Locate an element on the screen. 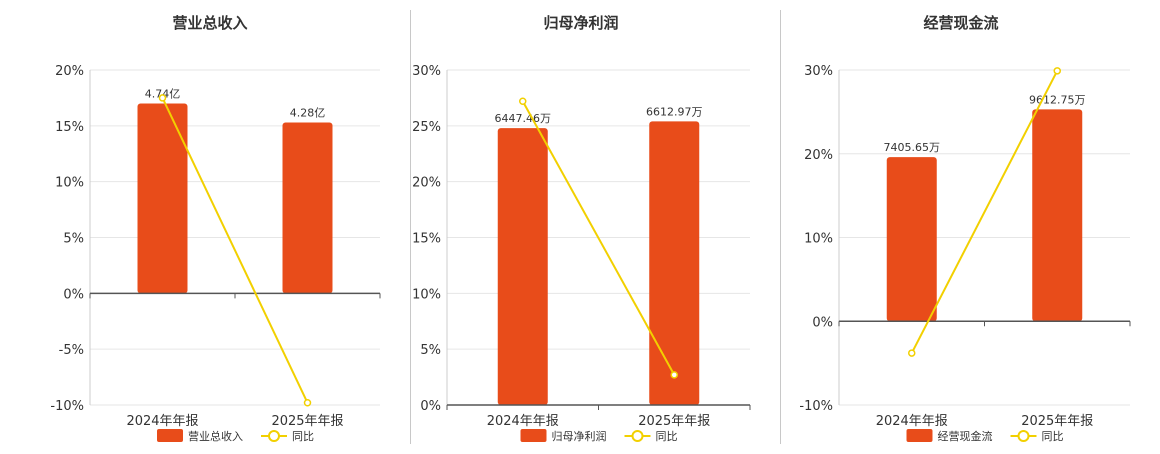 The width and height of the screenshot is (1160, 454). y-tick-label: 25% is located at coordinates (426, 127).